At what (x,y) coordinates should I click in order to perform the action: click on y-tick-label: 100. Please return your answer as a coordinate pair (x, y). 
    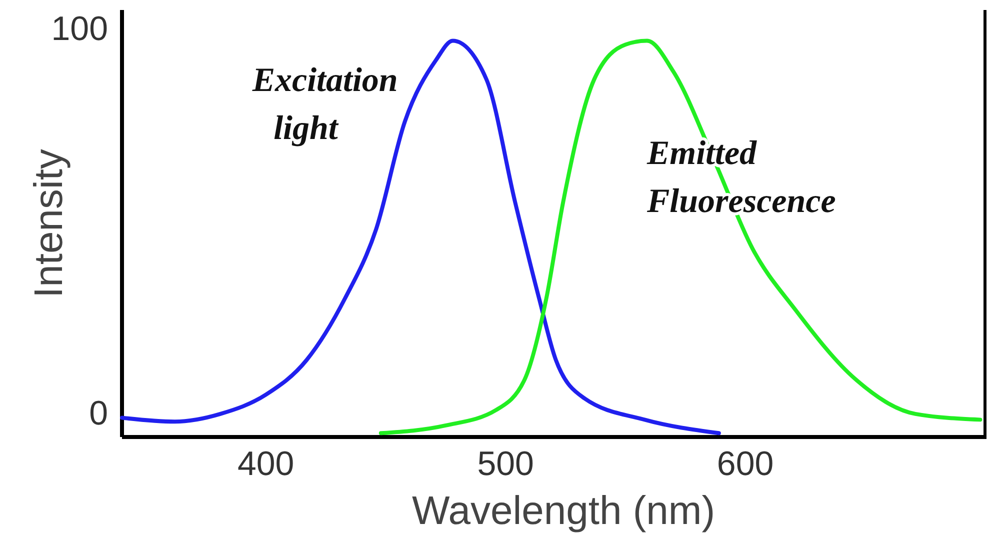
    Looking at the image, I should click on (79, 29).